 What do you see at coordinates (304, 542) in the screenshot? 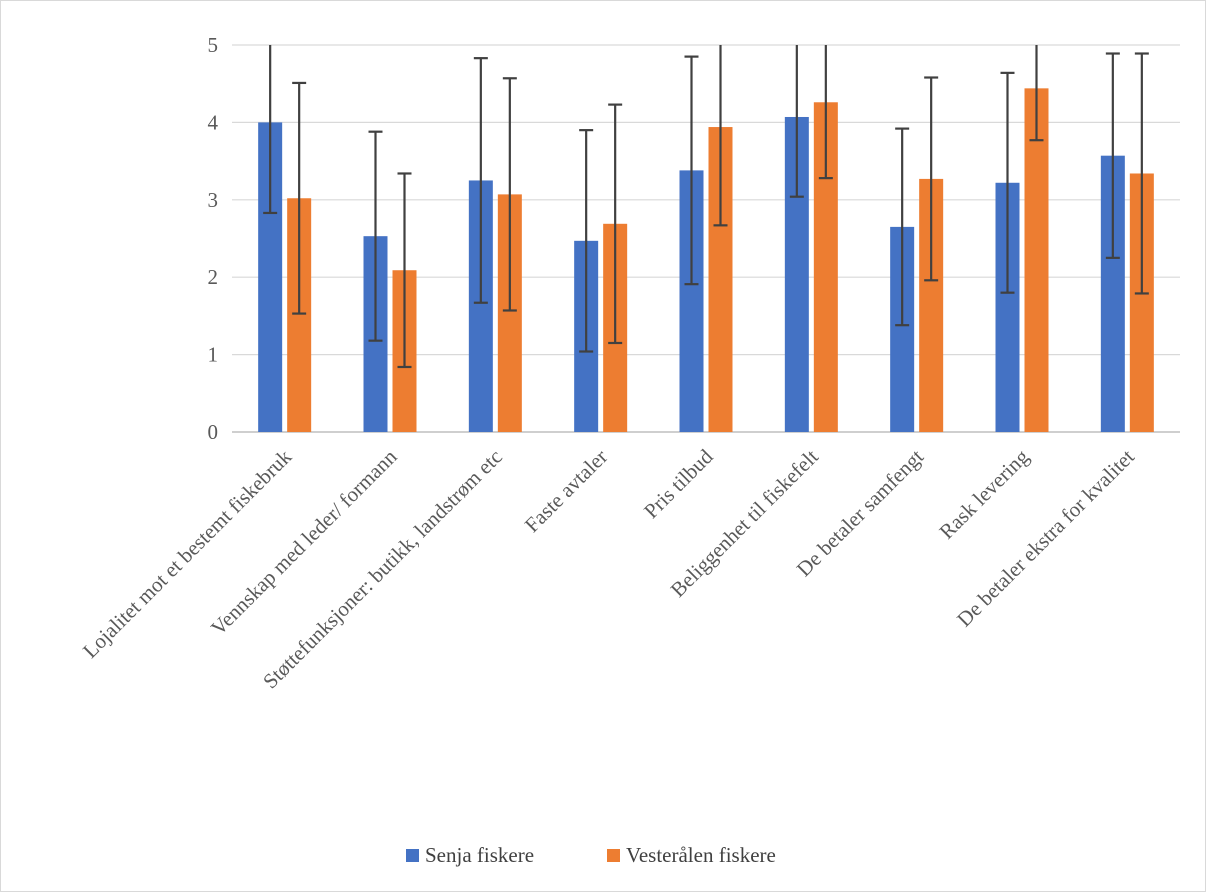
I see `x-category-label: Vennskap med leder/ formann` at bounding box center [304, 542].